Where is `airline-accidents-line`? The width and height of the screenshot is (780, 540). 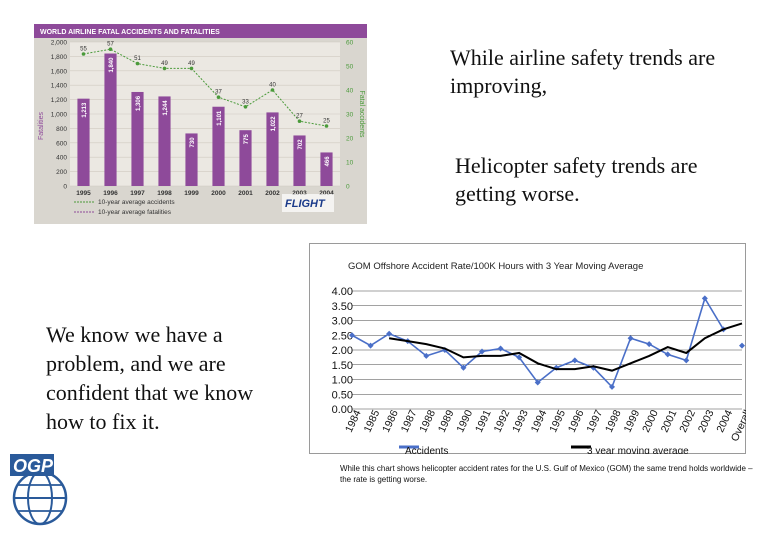
airline-accidents-line is located at coordinates (205, 87).